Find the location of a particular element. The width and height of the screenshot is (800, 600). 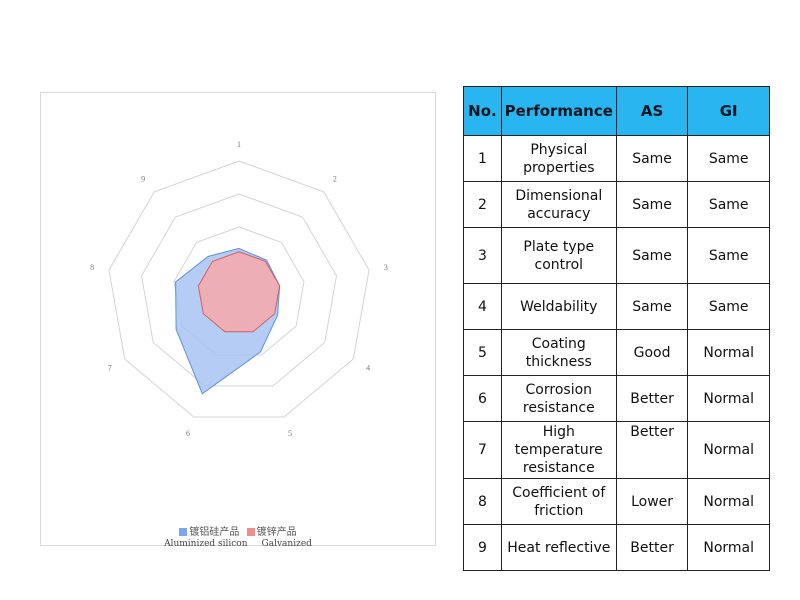

legend-swatch-galvanized is located at coordinates (250, 532).